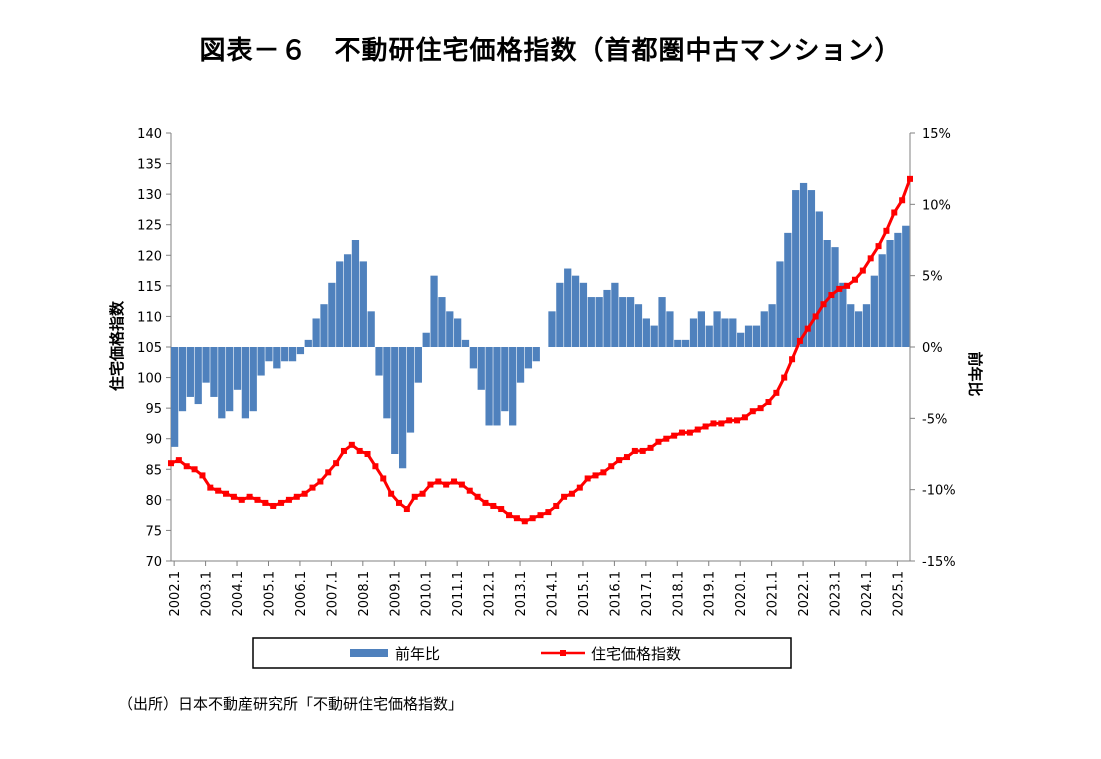 Image resolution: width=1101 pixels, height=759 pixels. Describe the element at coordinates (647, 594) in the screenshot. I see `x-tick-label: 2017.1` at that location.